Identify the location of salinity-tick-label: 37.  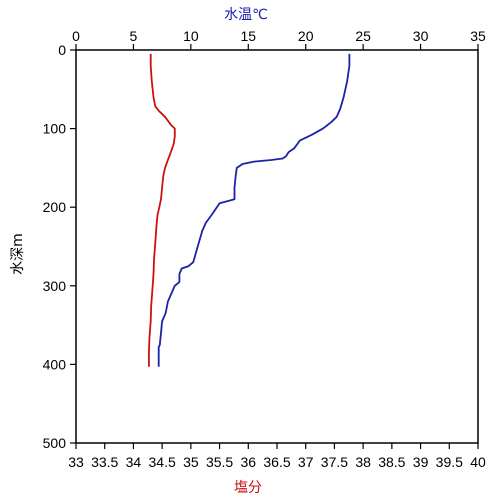
(306, 462).